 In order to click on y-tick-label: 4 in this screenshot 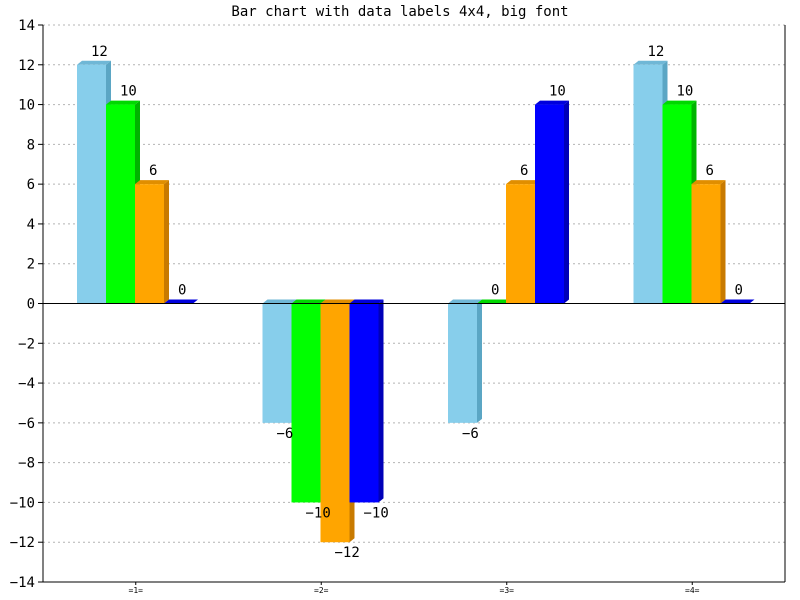, I will do `click(31, 225)`.